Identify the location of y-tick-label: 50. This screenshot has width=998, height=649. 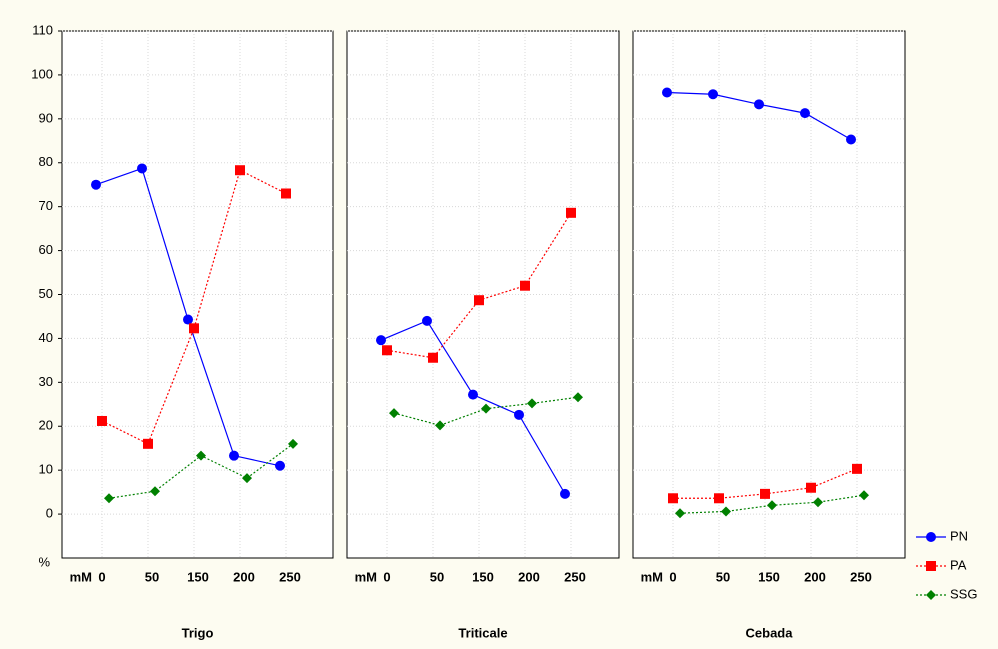
(46, 293).